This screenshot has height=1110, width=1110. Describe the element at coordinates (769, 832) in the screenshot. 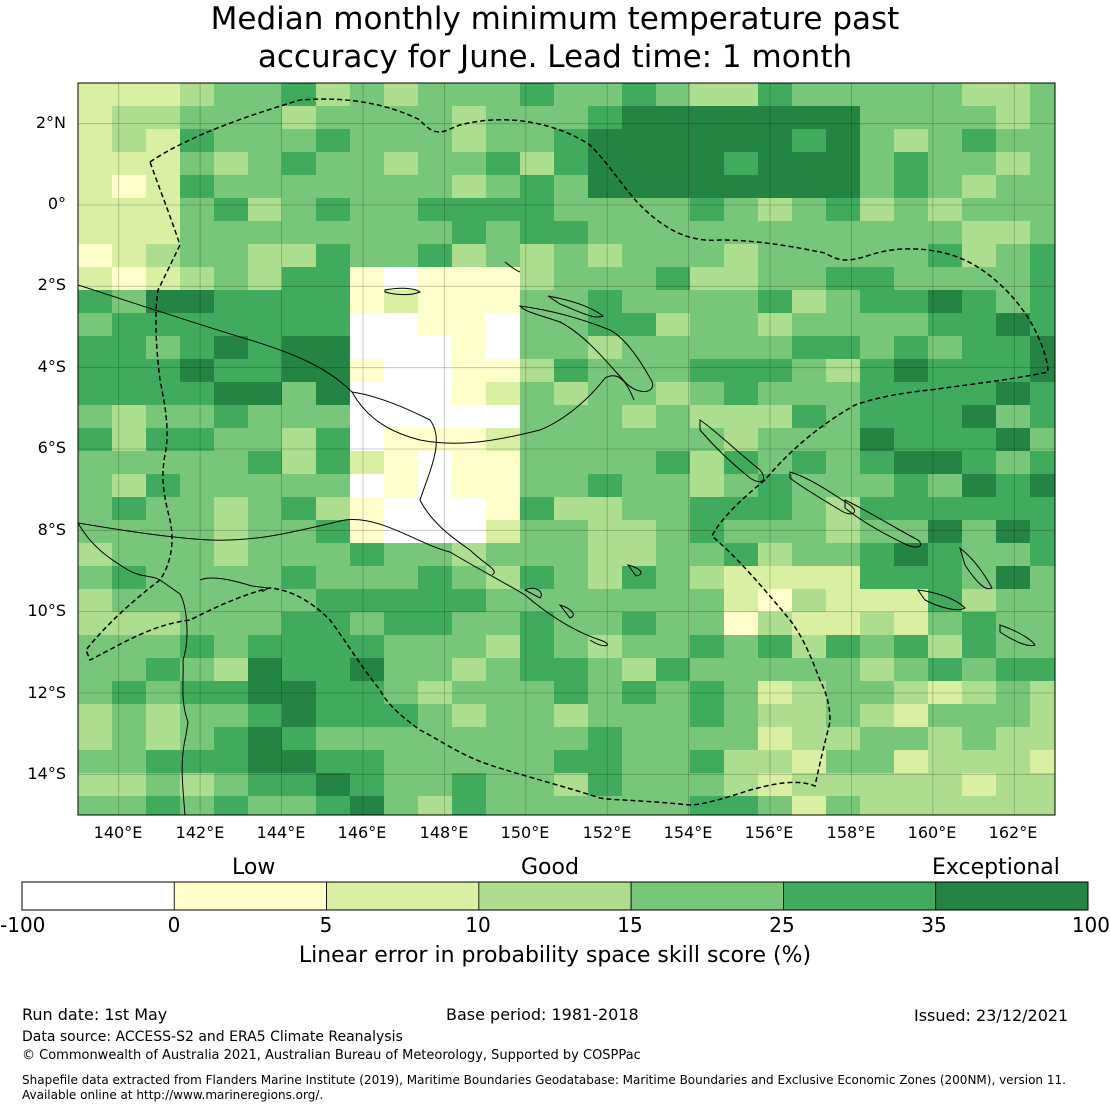

I see `lon-label: 156°E` at that location.